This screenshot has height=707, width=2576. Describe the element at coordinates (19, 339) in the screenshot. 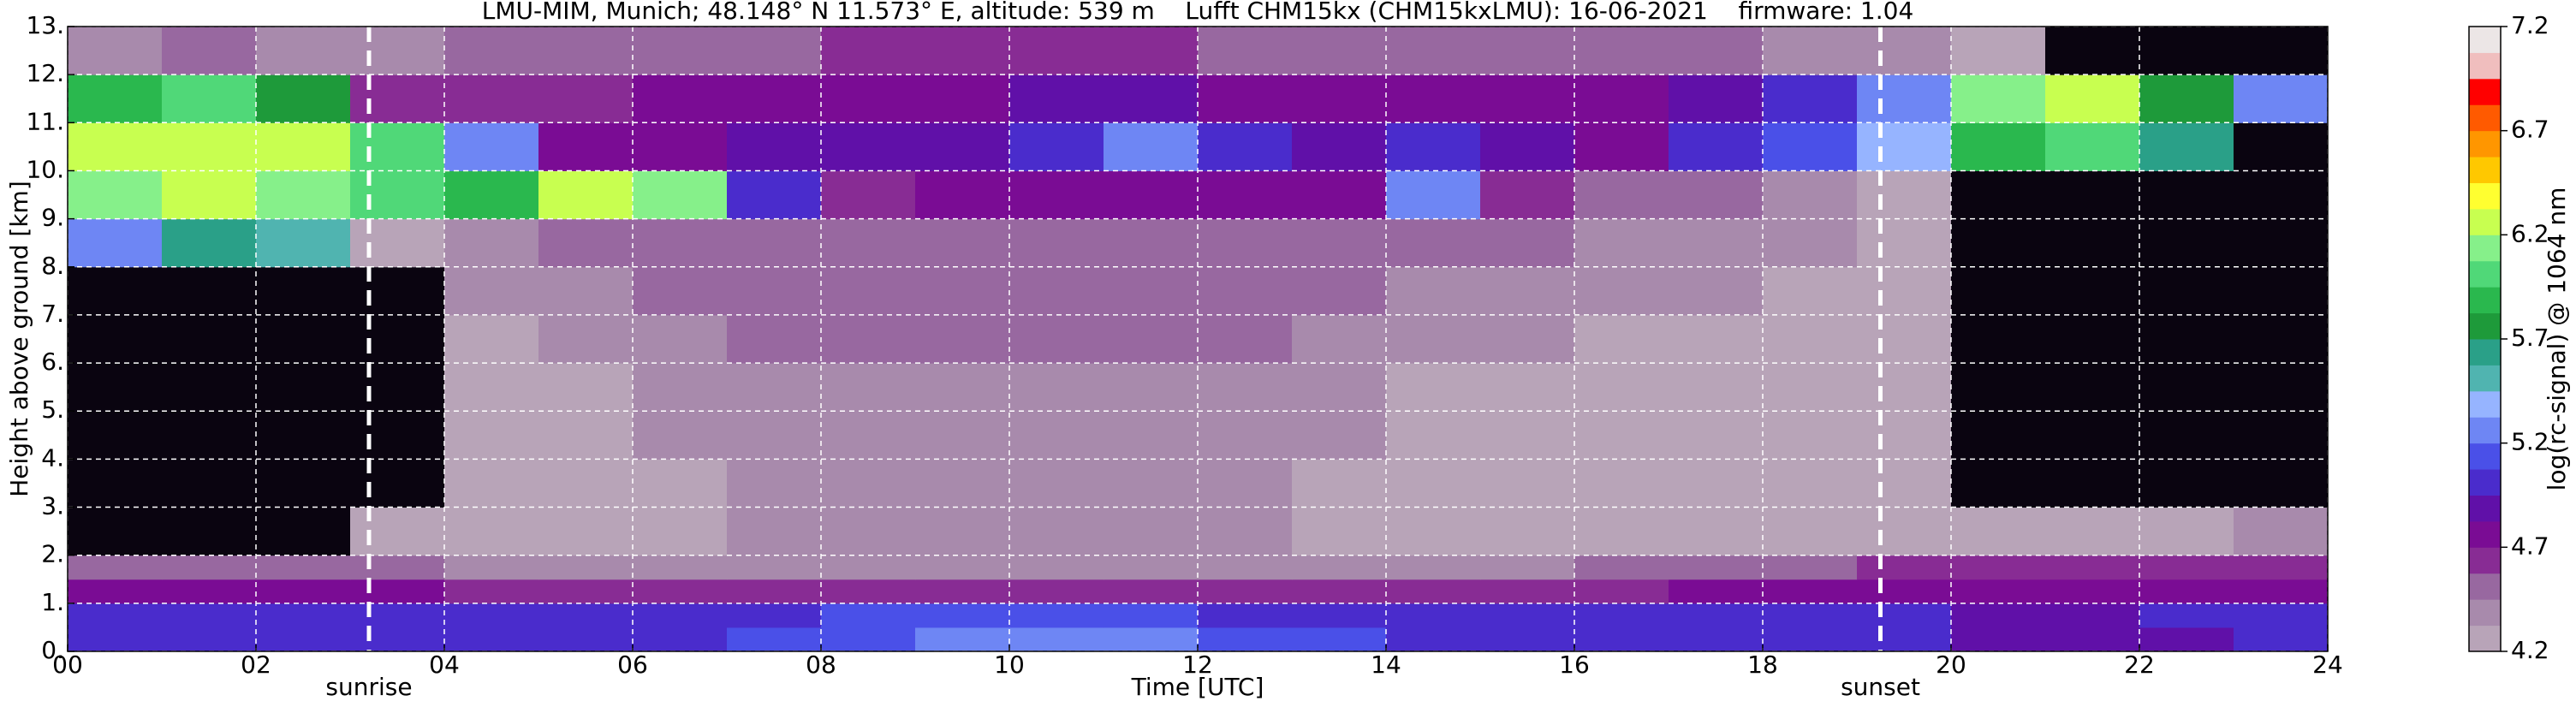

I see `y-axis-label: Height above ground [km]` at that location.